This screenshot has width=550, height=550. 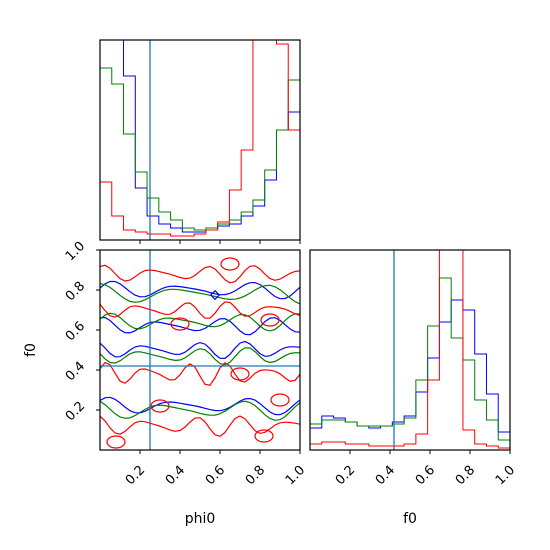 I want to click on tick-label-y-f0: 0.6, so click(x=75, y=331).